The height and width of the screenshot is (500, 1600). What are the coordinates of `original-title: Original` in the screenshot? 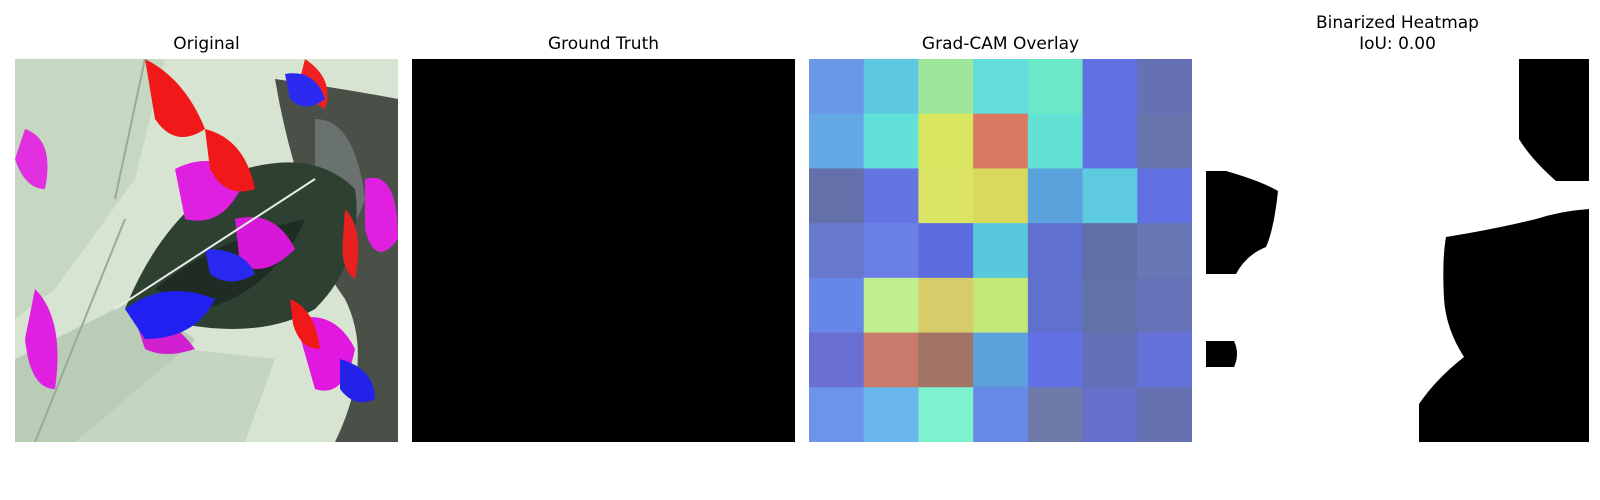 It's located at (206, 44).